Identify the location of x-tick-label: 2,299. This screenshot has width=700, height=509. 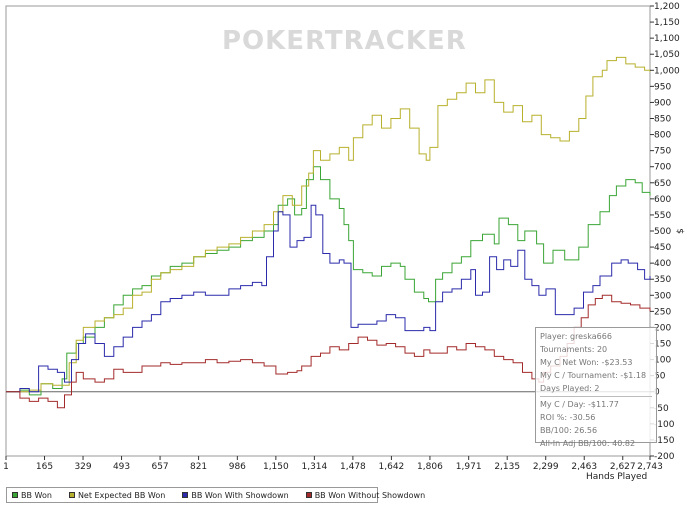
(546, 467).